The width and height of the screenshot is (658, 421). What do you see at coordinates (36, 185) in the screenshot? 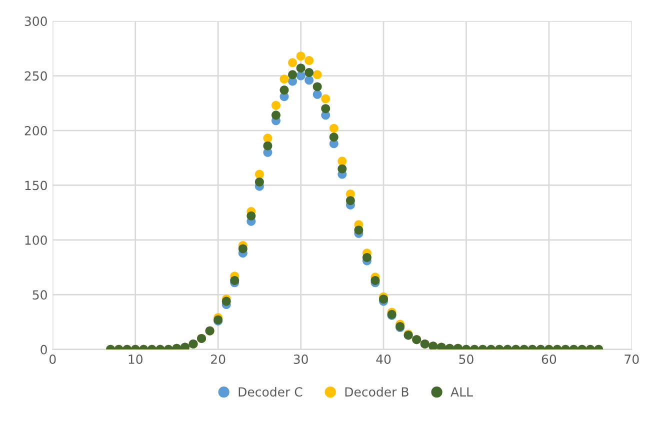
I see `y-tick-label: 150` at bounding box center [36, 185].